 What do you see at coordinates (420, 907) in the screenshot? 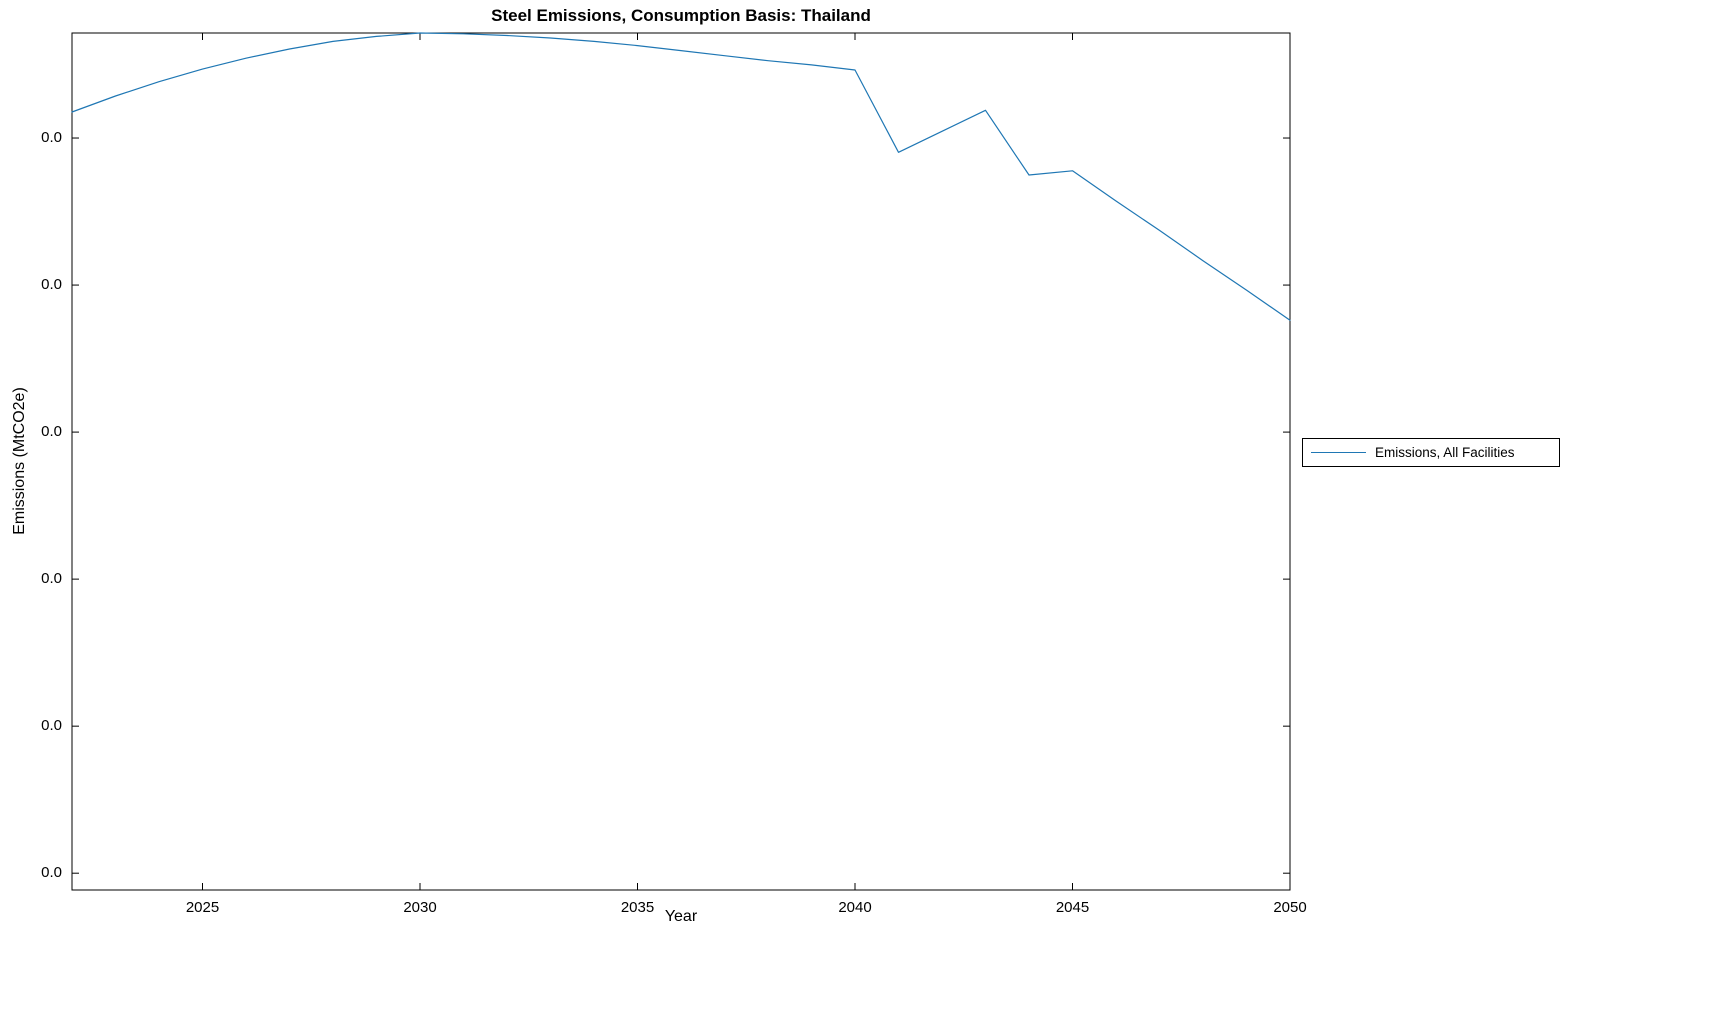
I see `x-tick-label: 2030` at bounding box center [420, 907].